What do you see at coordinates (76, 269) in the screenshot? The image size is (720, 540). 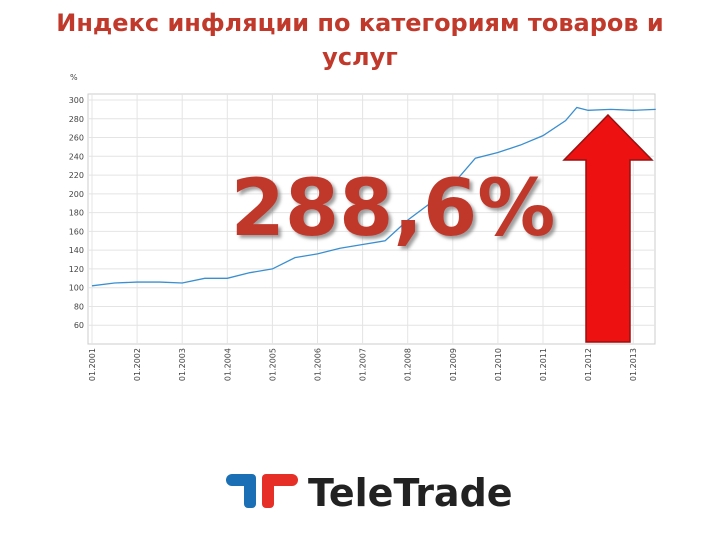 I see `y-tick-label: 120` at bounding box center [76, 269].